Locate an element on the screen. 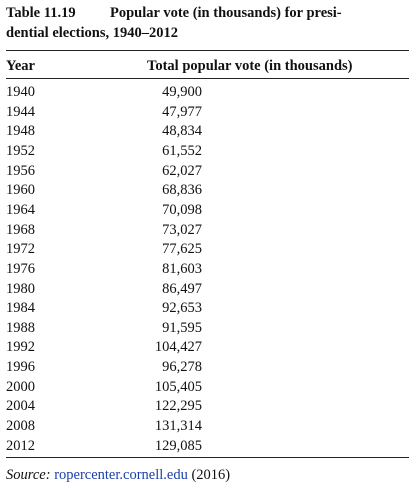 Image resolution: width=417 pixels, height=494 pixels. vote-cell: 92,653 is located at coordinates (182, 308).